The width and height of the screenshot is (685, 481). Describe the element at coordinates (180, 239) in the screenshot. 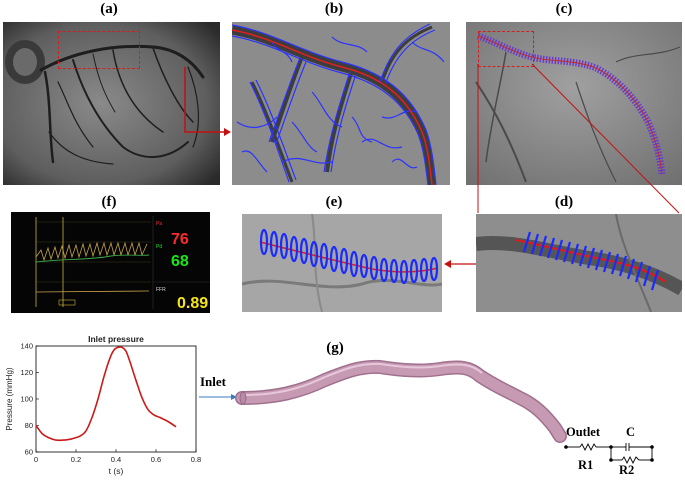

I see `pa-value: 76` at that location.